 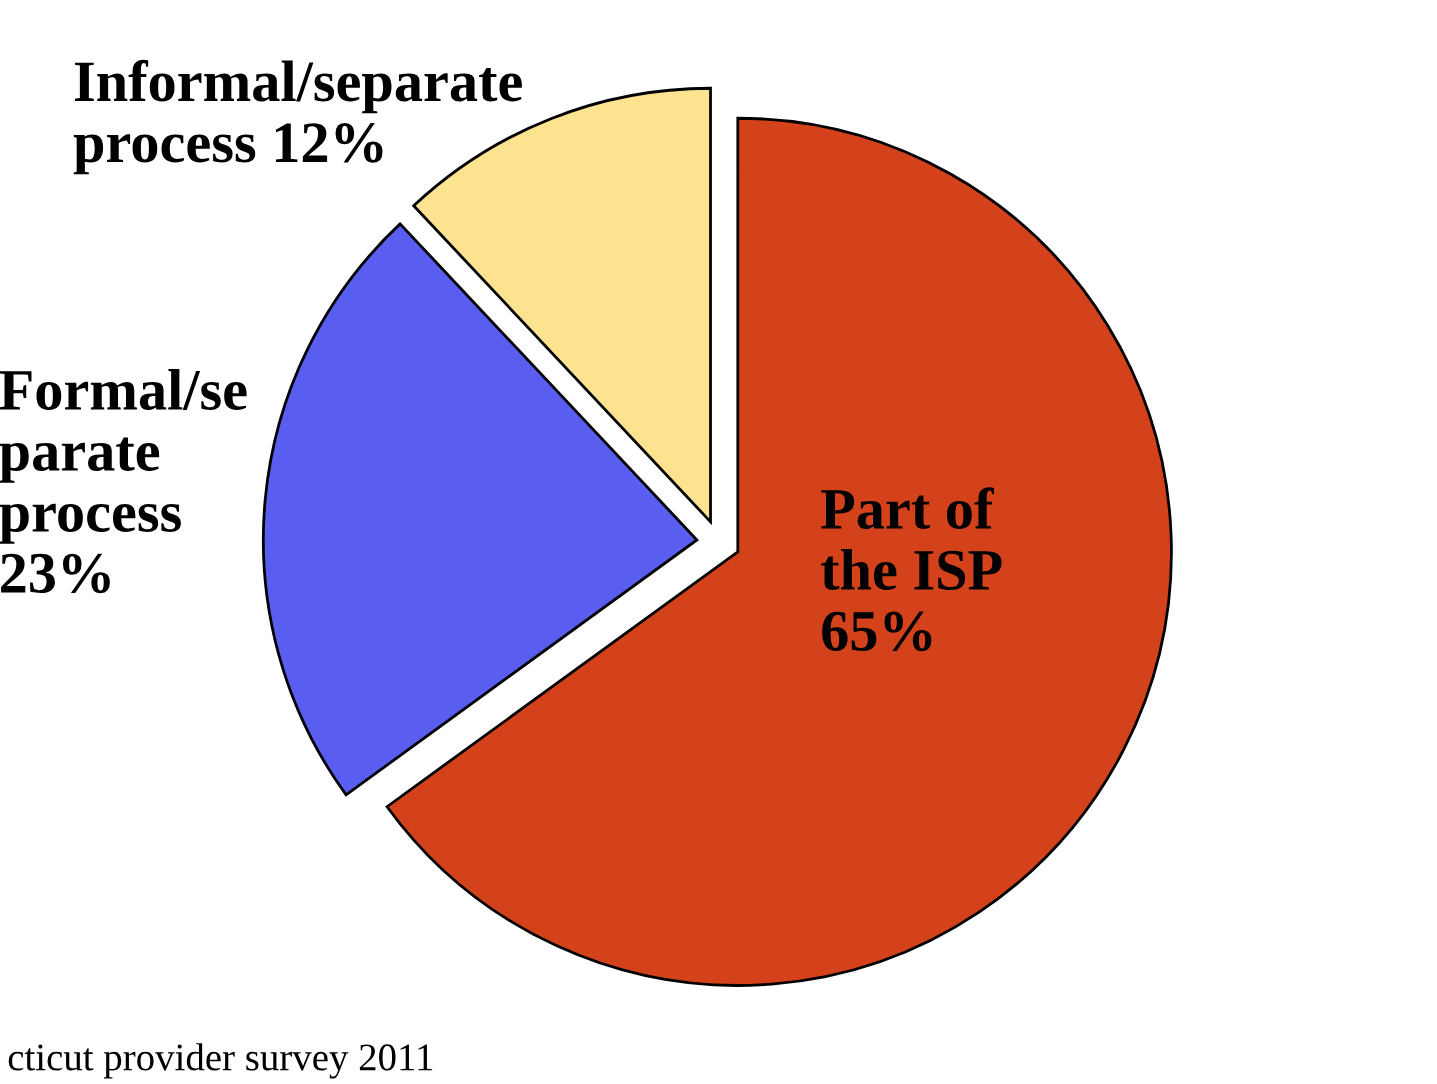 What do you see at coordinates (55, 573) in the screenshot?
I see `data-label: 23%` at bounding box center [55, 573].